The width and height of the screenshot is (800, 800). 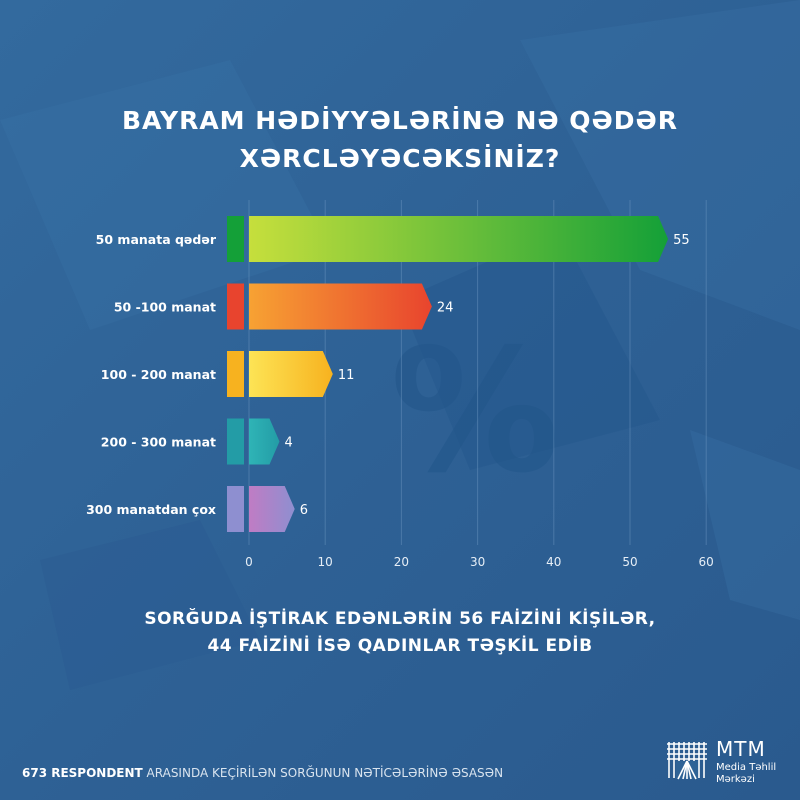 What do you see at coordinates (706, 562) in the screenshot?
I see `x-tick-label: 60` at bounding box center [706, 562].